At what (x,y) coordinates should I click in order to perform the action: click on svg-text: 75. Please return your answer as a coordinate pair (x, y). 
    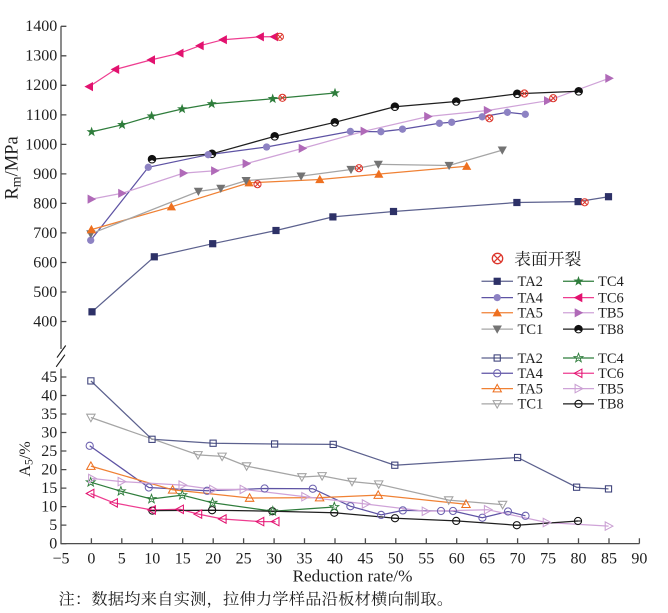
    Looking at the image, I should click on (548, 559).